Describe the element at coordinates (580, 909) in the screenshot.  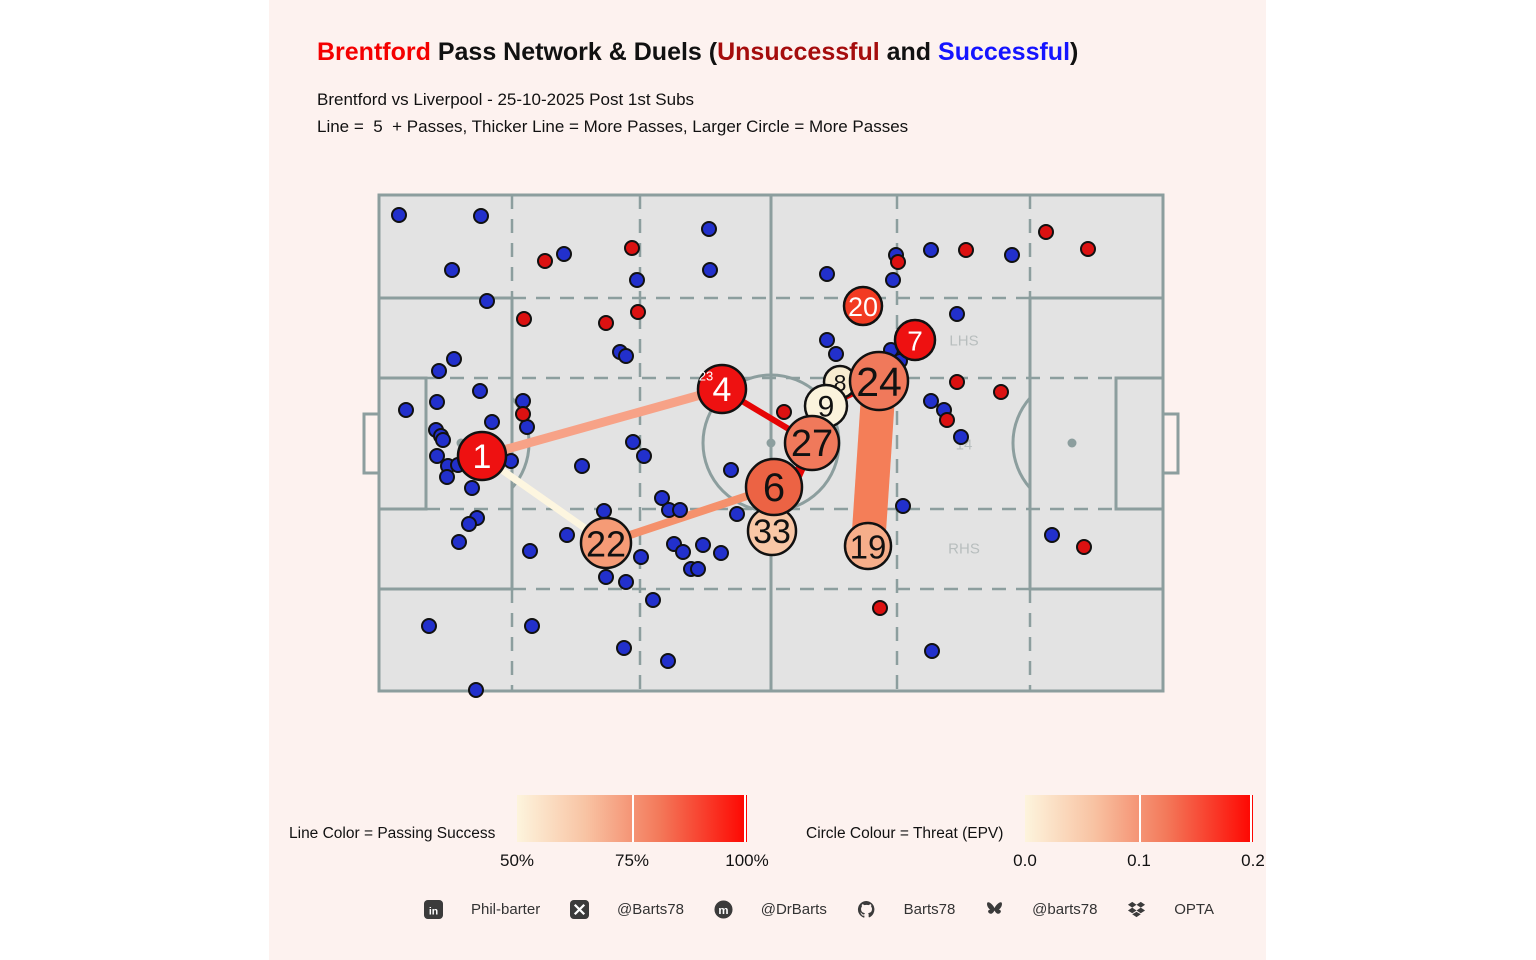
I see `x-icon` at that location.